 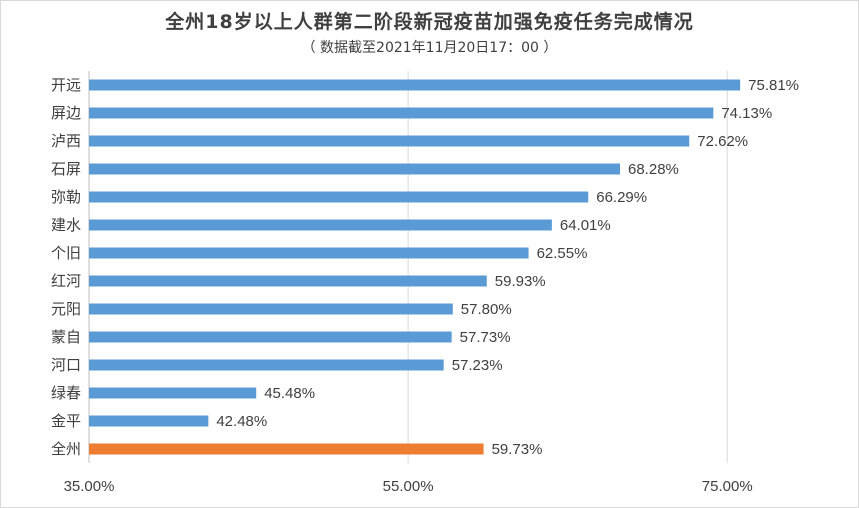 I want to click on value-label-11: 45.48%, so click(x=289, y=393).